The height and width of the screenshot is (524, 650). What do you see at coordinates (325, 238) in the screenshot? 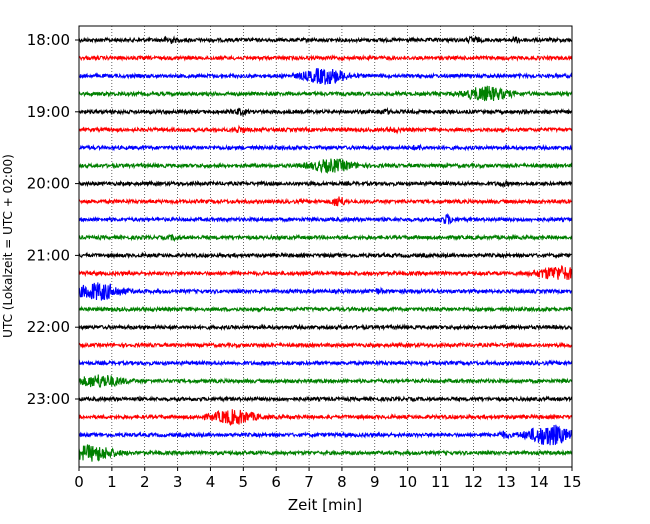
I see `seismic-trace-2045` at bounding box center [325, 238].